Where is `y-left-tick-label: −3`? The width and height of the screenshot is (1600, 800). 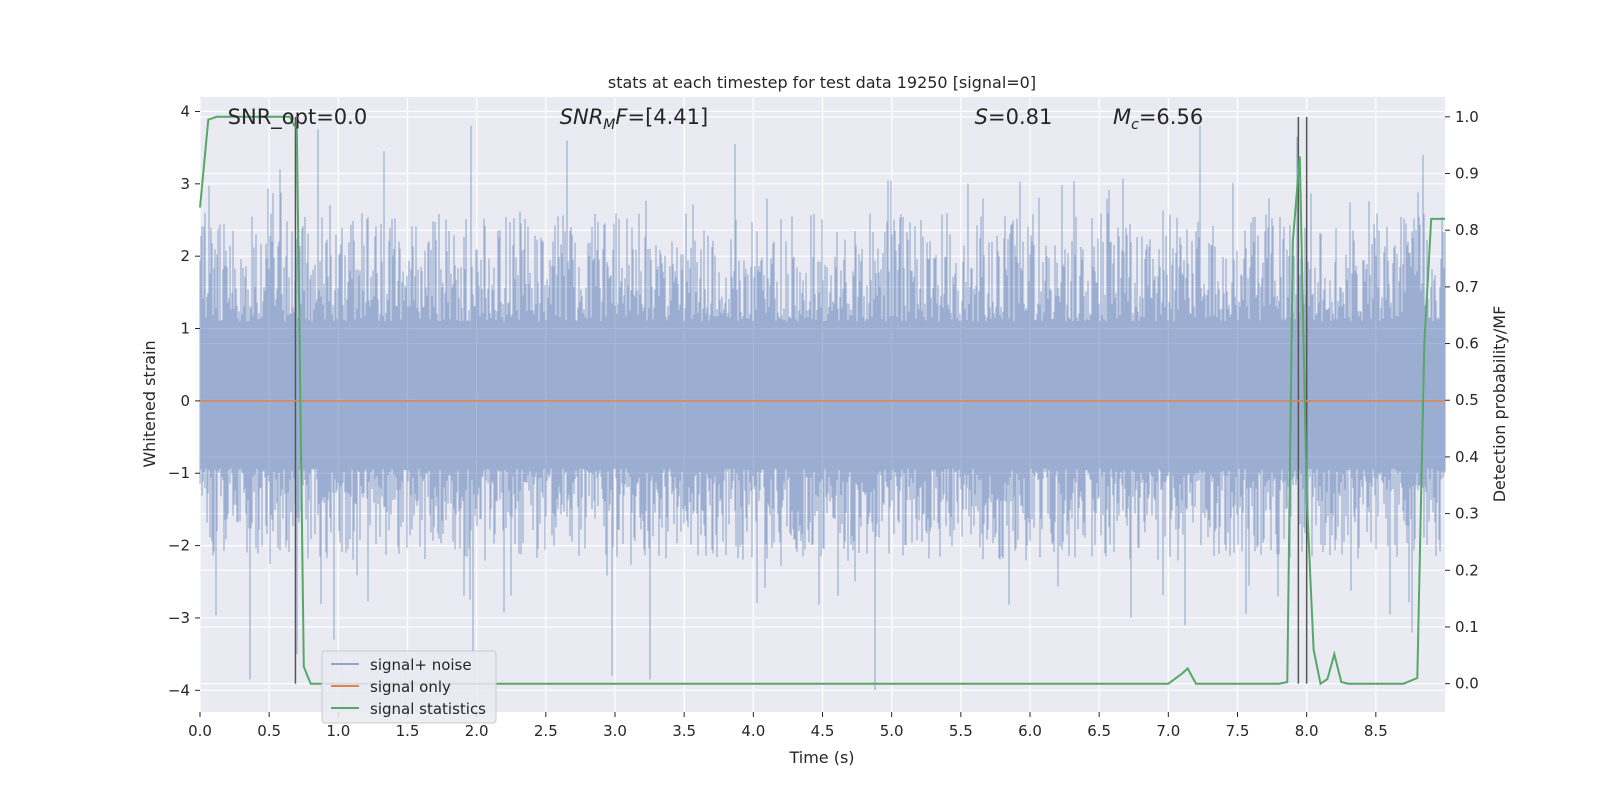
y-left-tick-label: −3 is located at coordinates (179, 618).